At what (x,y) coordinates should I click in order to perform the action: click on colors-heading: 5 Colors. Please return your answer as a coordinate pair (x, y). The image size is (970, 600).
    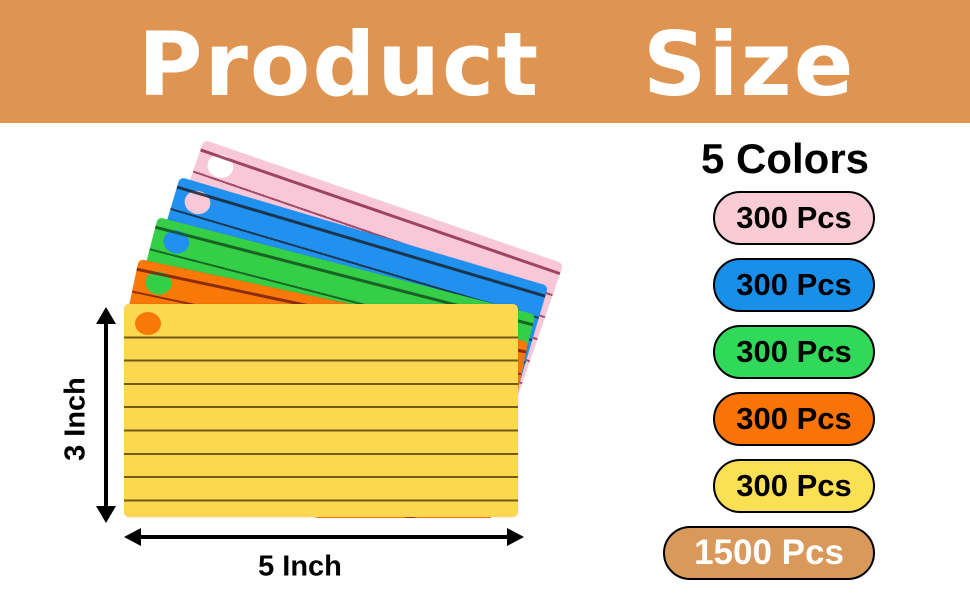
    Looking at the image, I should click on (785, 158).